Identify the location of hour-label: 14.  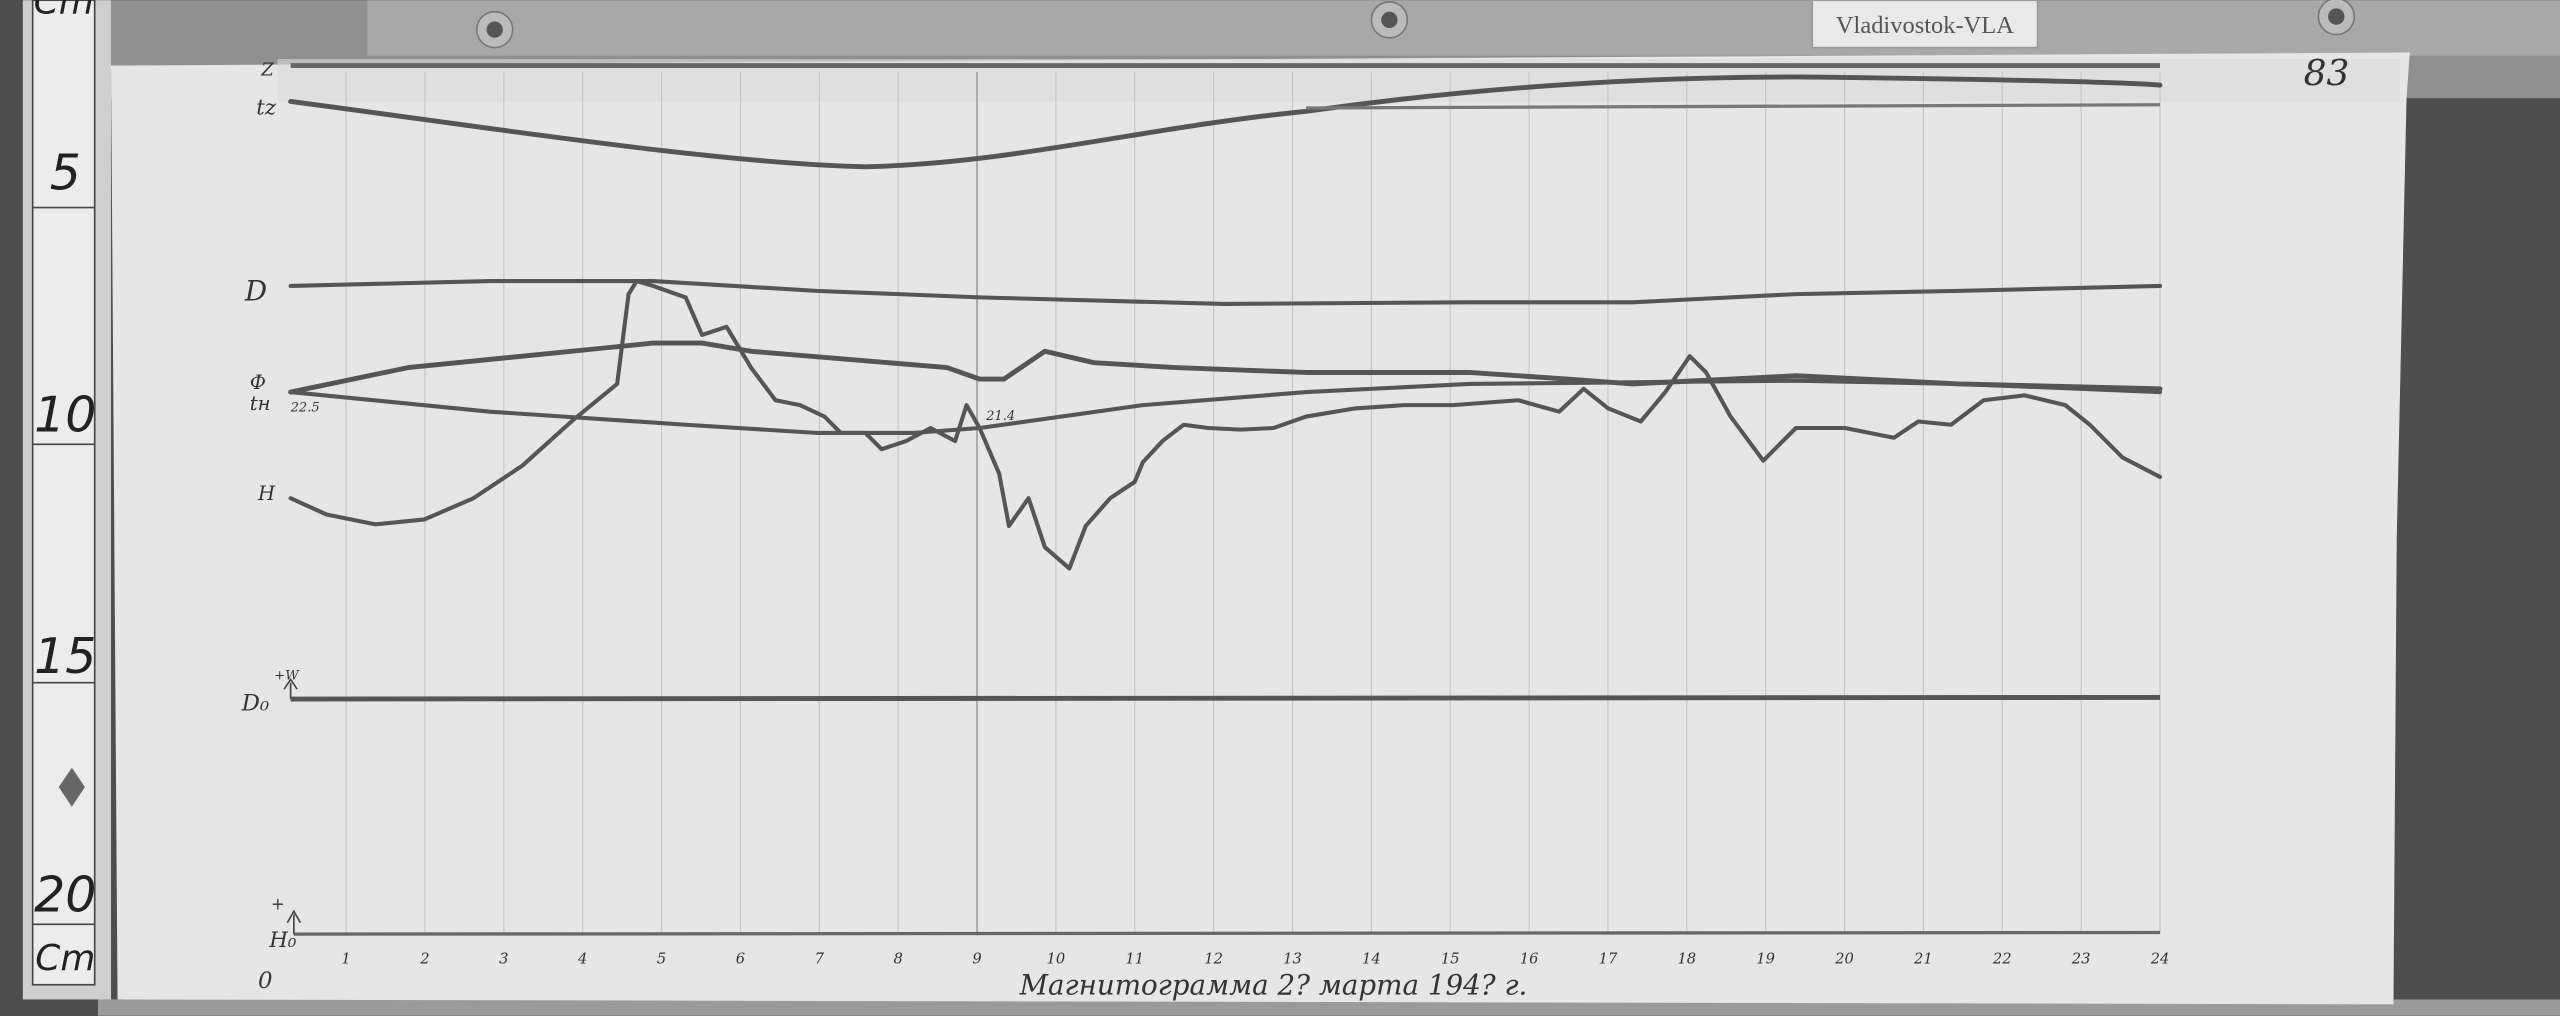
(1371, 959).